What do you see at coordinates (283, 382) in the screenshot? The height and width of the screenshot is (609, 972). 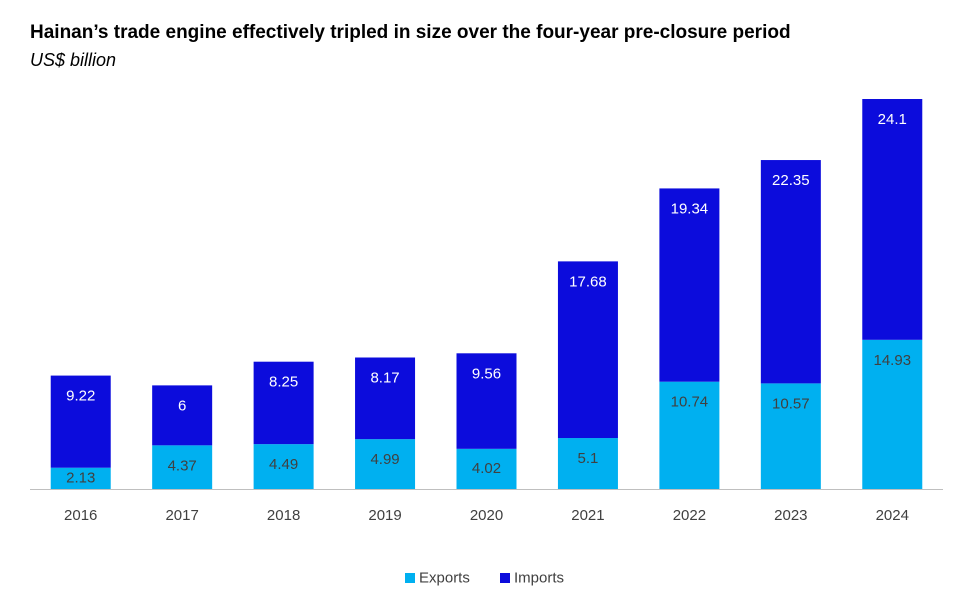 I see `data-label: 8.25` at bounding box center [283, 382].